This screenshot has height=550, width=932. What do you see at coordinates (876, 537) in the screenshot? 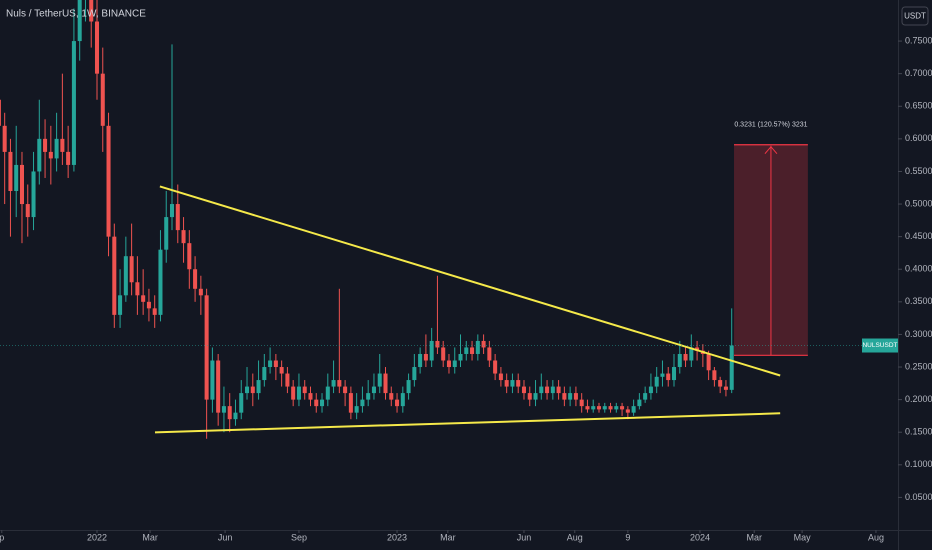
I see `x-tick-label: Aug` at bounding box center [876, 537].